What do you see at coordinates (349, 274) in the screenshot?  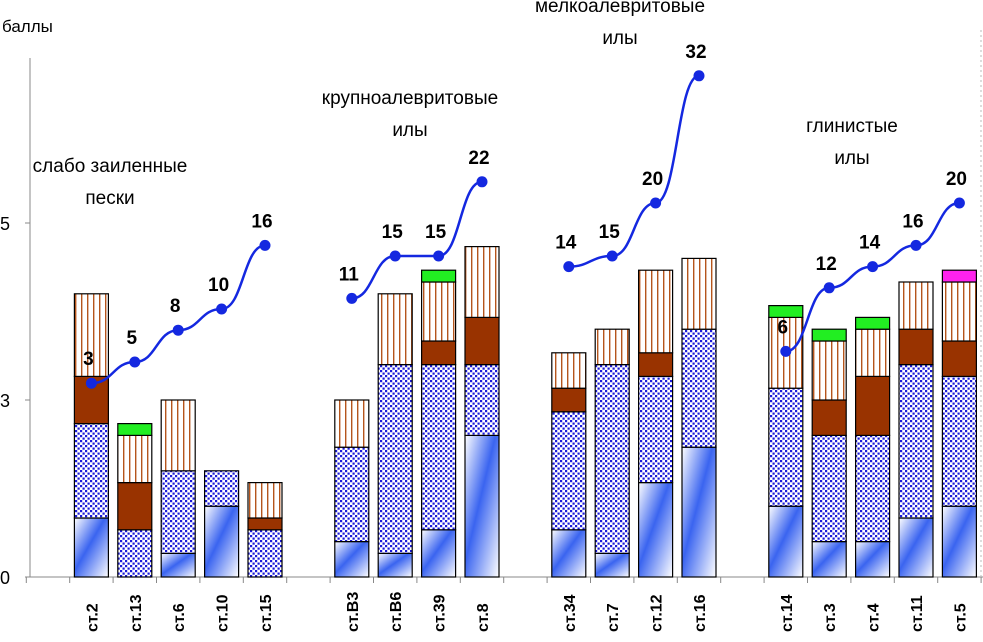 I see `line-point-label: 11` at bounding box center [349, 274].